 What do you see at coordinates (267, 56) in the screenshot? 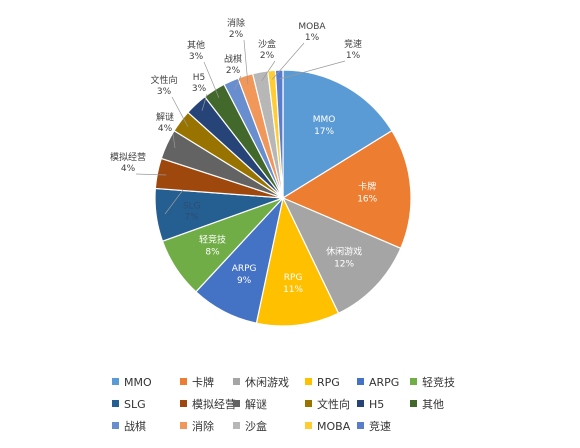
I see `slice-value-label-14: 2%` at bounding box center [267, 56].